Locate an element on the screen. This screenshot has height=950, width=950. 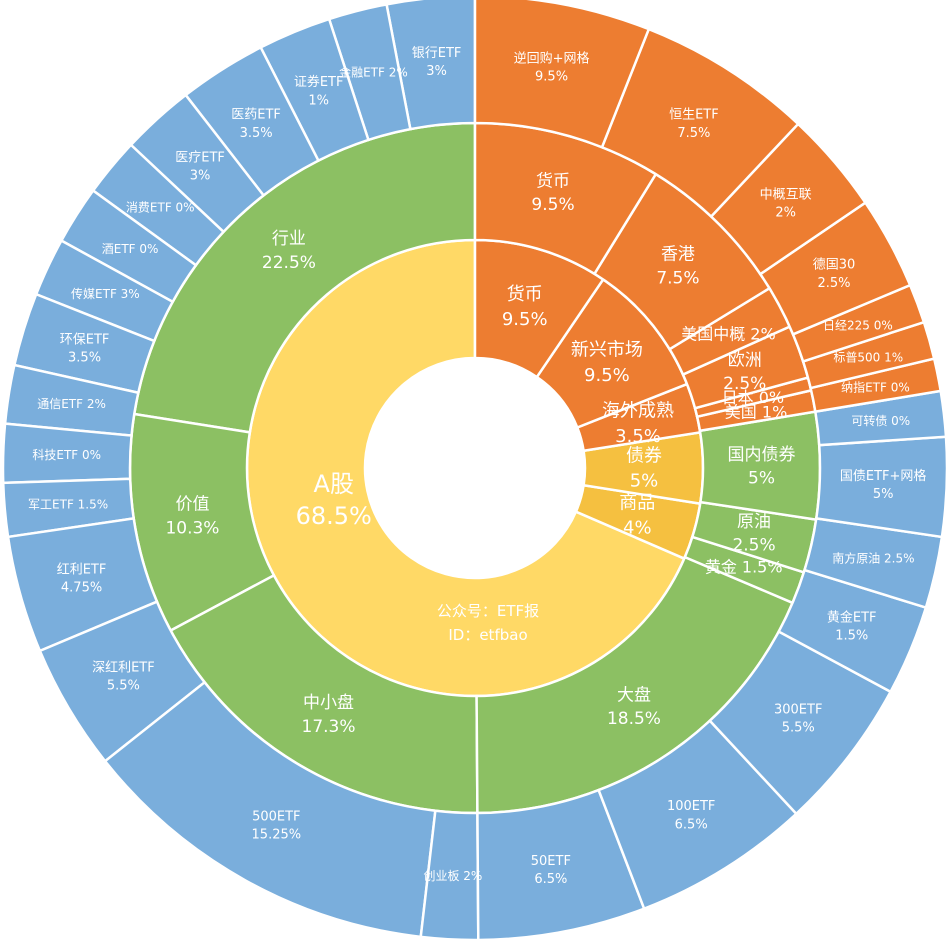
ring3-label-26: 德国30 2.5% is located at coordinates (834, 273).